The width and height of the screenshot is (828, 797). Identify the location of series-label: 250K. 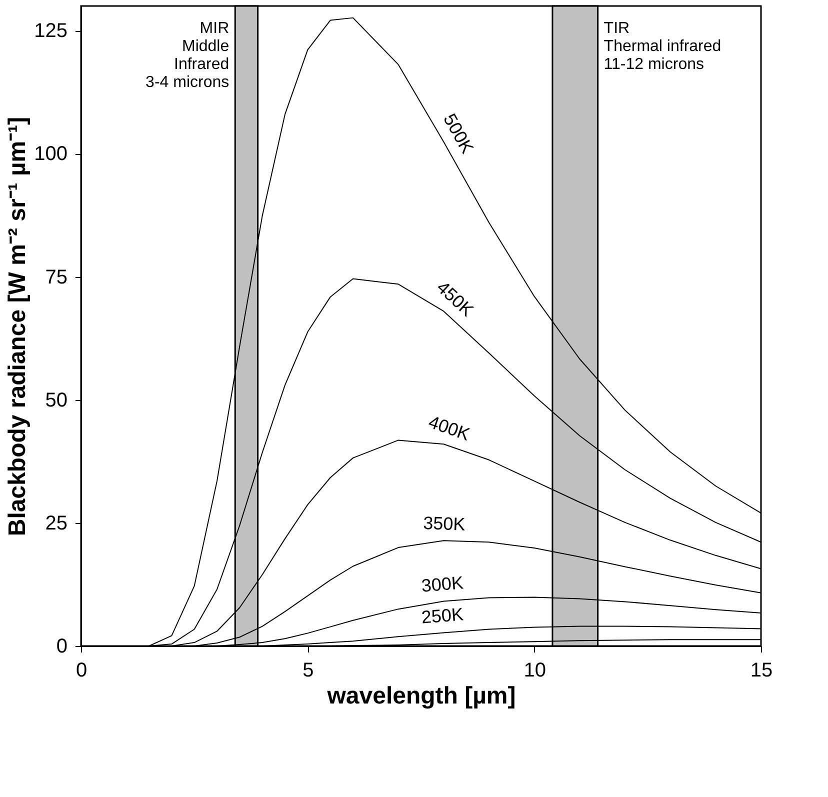
(442, 616).